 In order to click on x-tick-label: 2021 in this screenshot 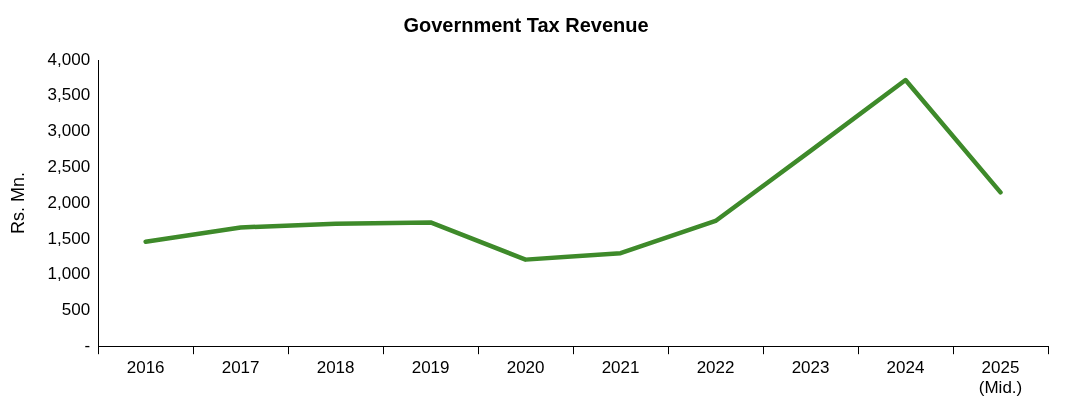, I will do `click(620, 368)`.